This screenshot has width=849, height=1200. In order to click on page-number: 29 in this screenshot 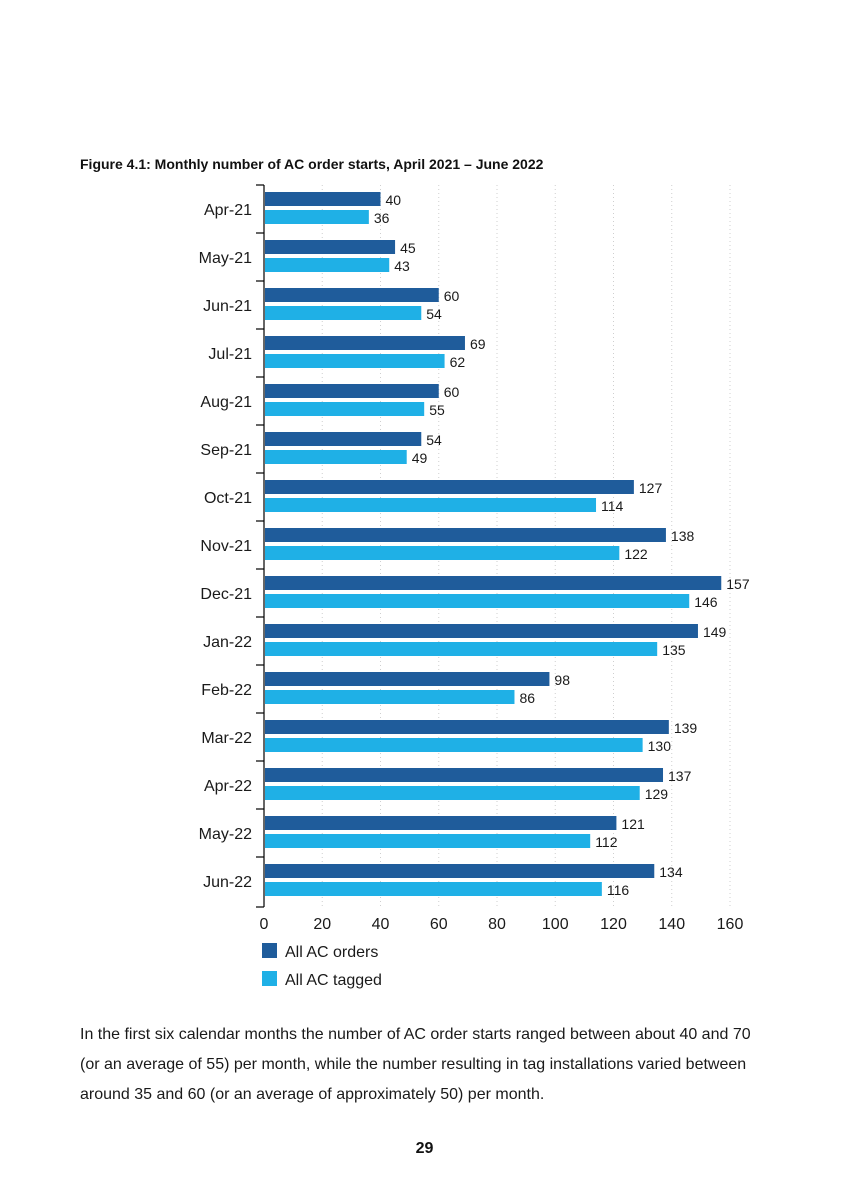, I will do `click(424, 1148)`.